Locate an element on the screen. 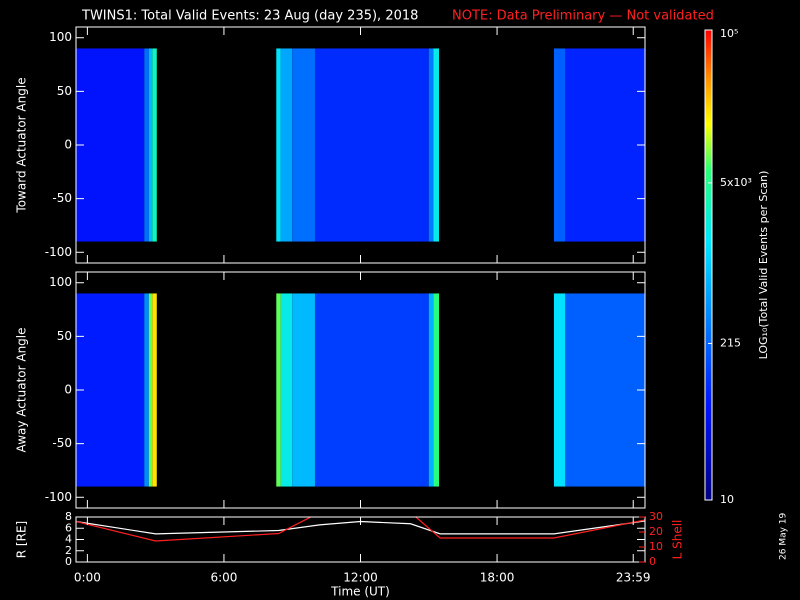  y-axis-label: Toward Actuator Angle is located at coordinates (22, 145).